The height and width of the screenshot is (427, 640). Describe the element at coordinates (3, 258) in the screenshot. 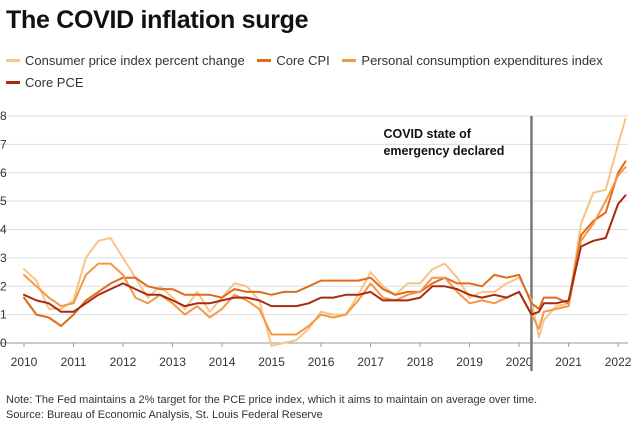

I see `y-tick-label: 3` at that location.